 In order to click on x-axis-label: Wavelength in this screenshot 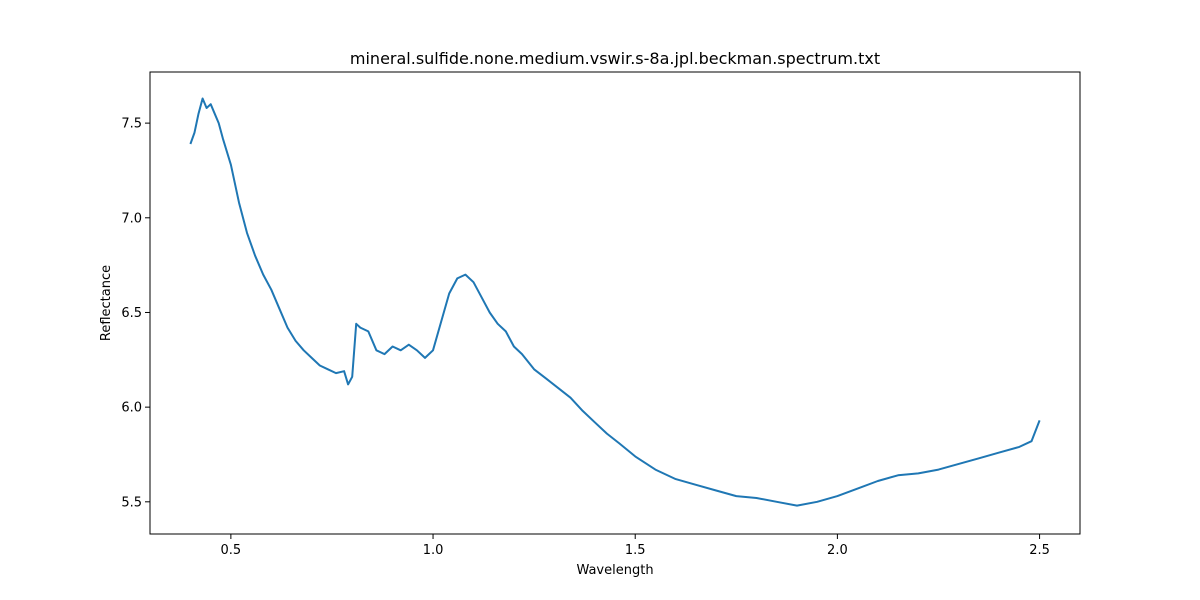, I will do `click(614, 570)`.